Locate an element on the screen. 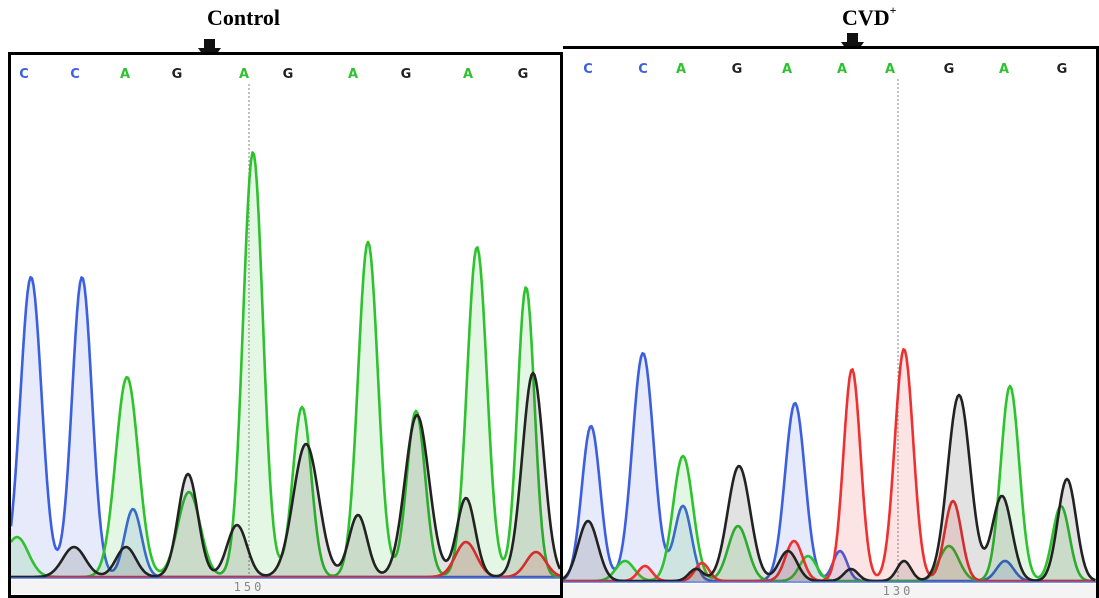 The image size is (1099, 598). position-label: 150 is located at coordinates (249, 587).